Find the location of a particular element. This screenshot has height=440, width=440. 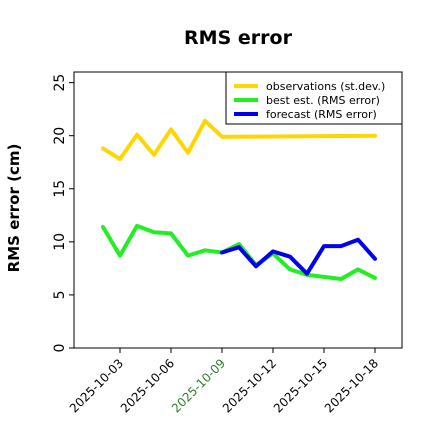

y-tick-label: 5 is located at coordinates (60, 294).